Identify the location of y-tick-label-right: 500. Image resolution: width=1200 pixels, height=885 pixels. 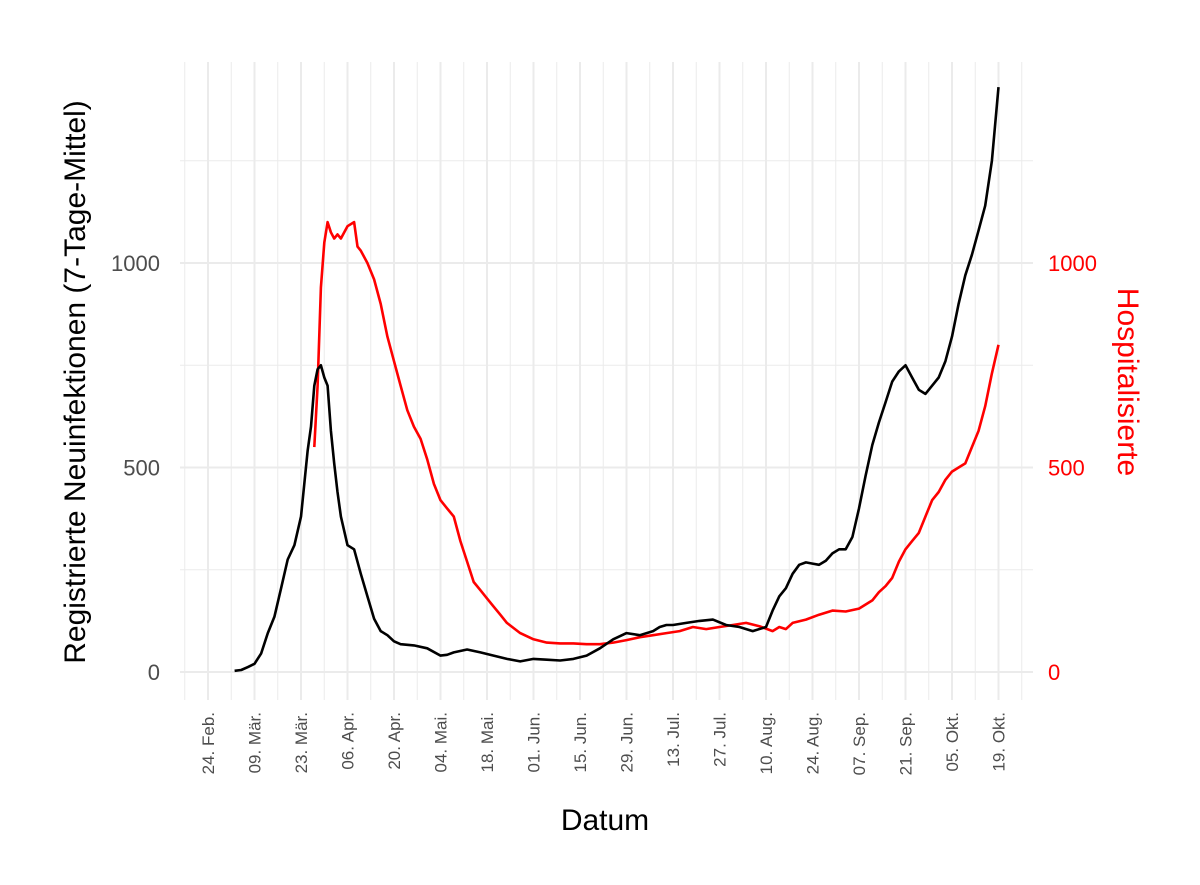
(1066, 468).